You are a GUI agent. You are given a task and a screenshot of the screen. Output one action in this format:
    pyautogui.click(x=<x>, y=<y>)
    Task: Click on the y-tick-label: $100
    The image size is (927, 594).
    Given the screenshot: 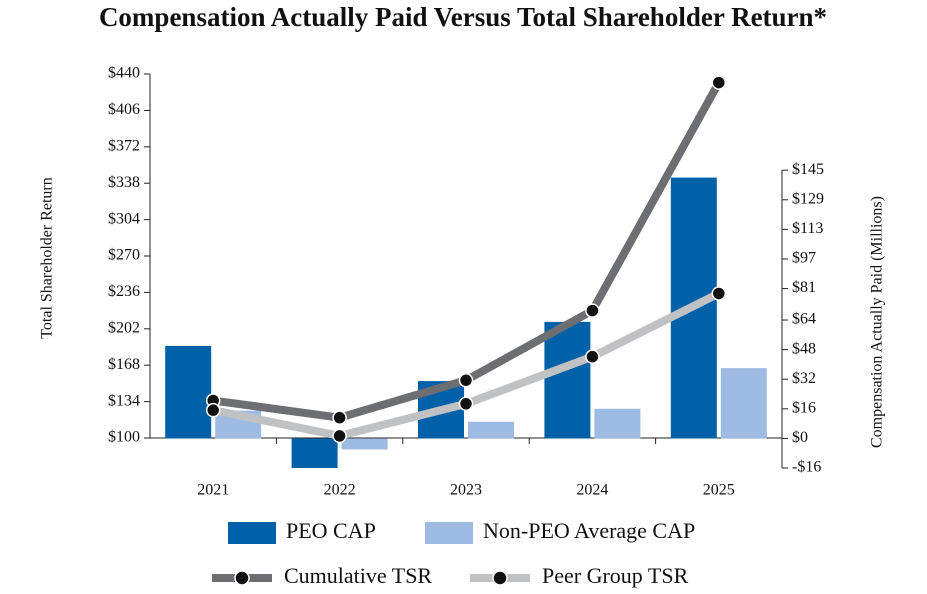 What is the action you would take?
    pyautogui.click(x=124, y=437)
    